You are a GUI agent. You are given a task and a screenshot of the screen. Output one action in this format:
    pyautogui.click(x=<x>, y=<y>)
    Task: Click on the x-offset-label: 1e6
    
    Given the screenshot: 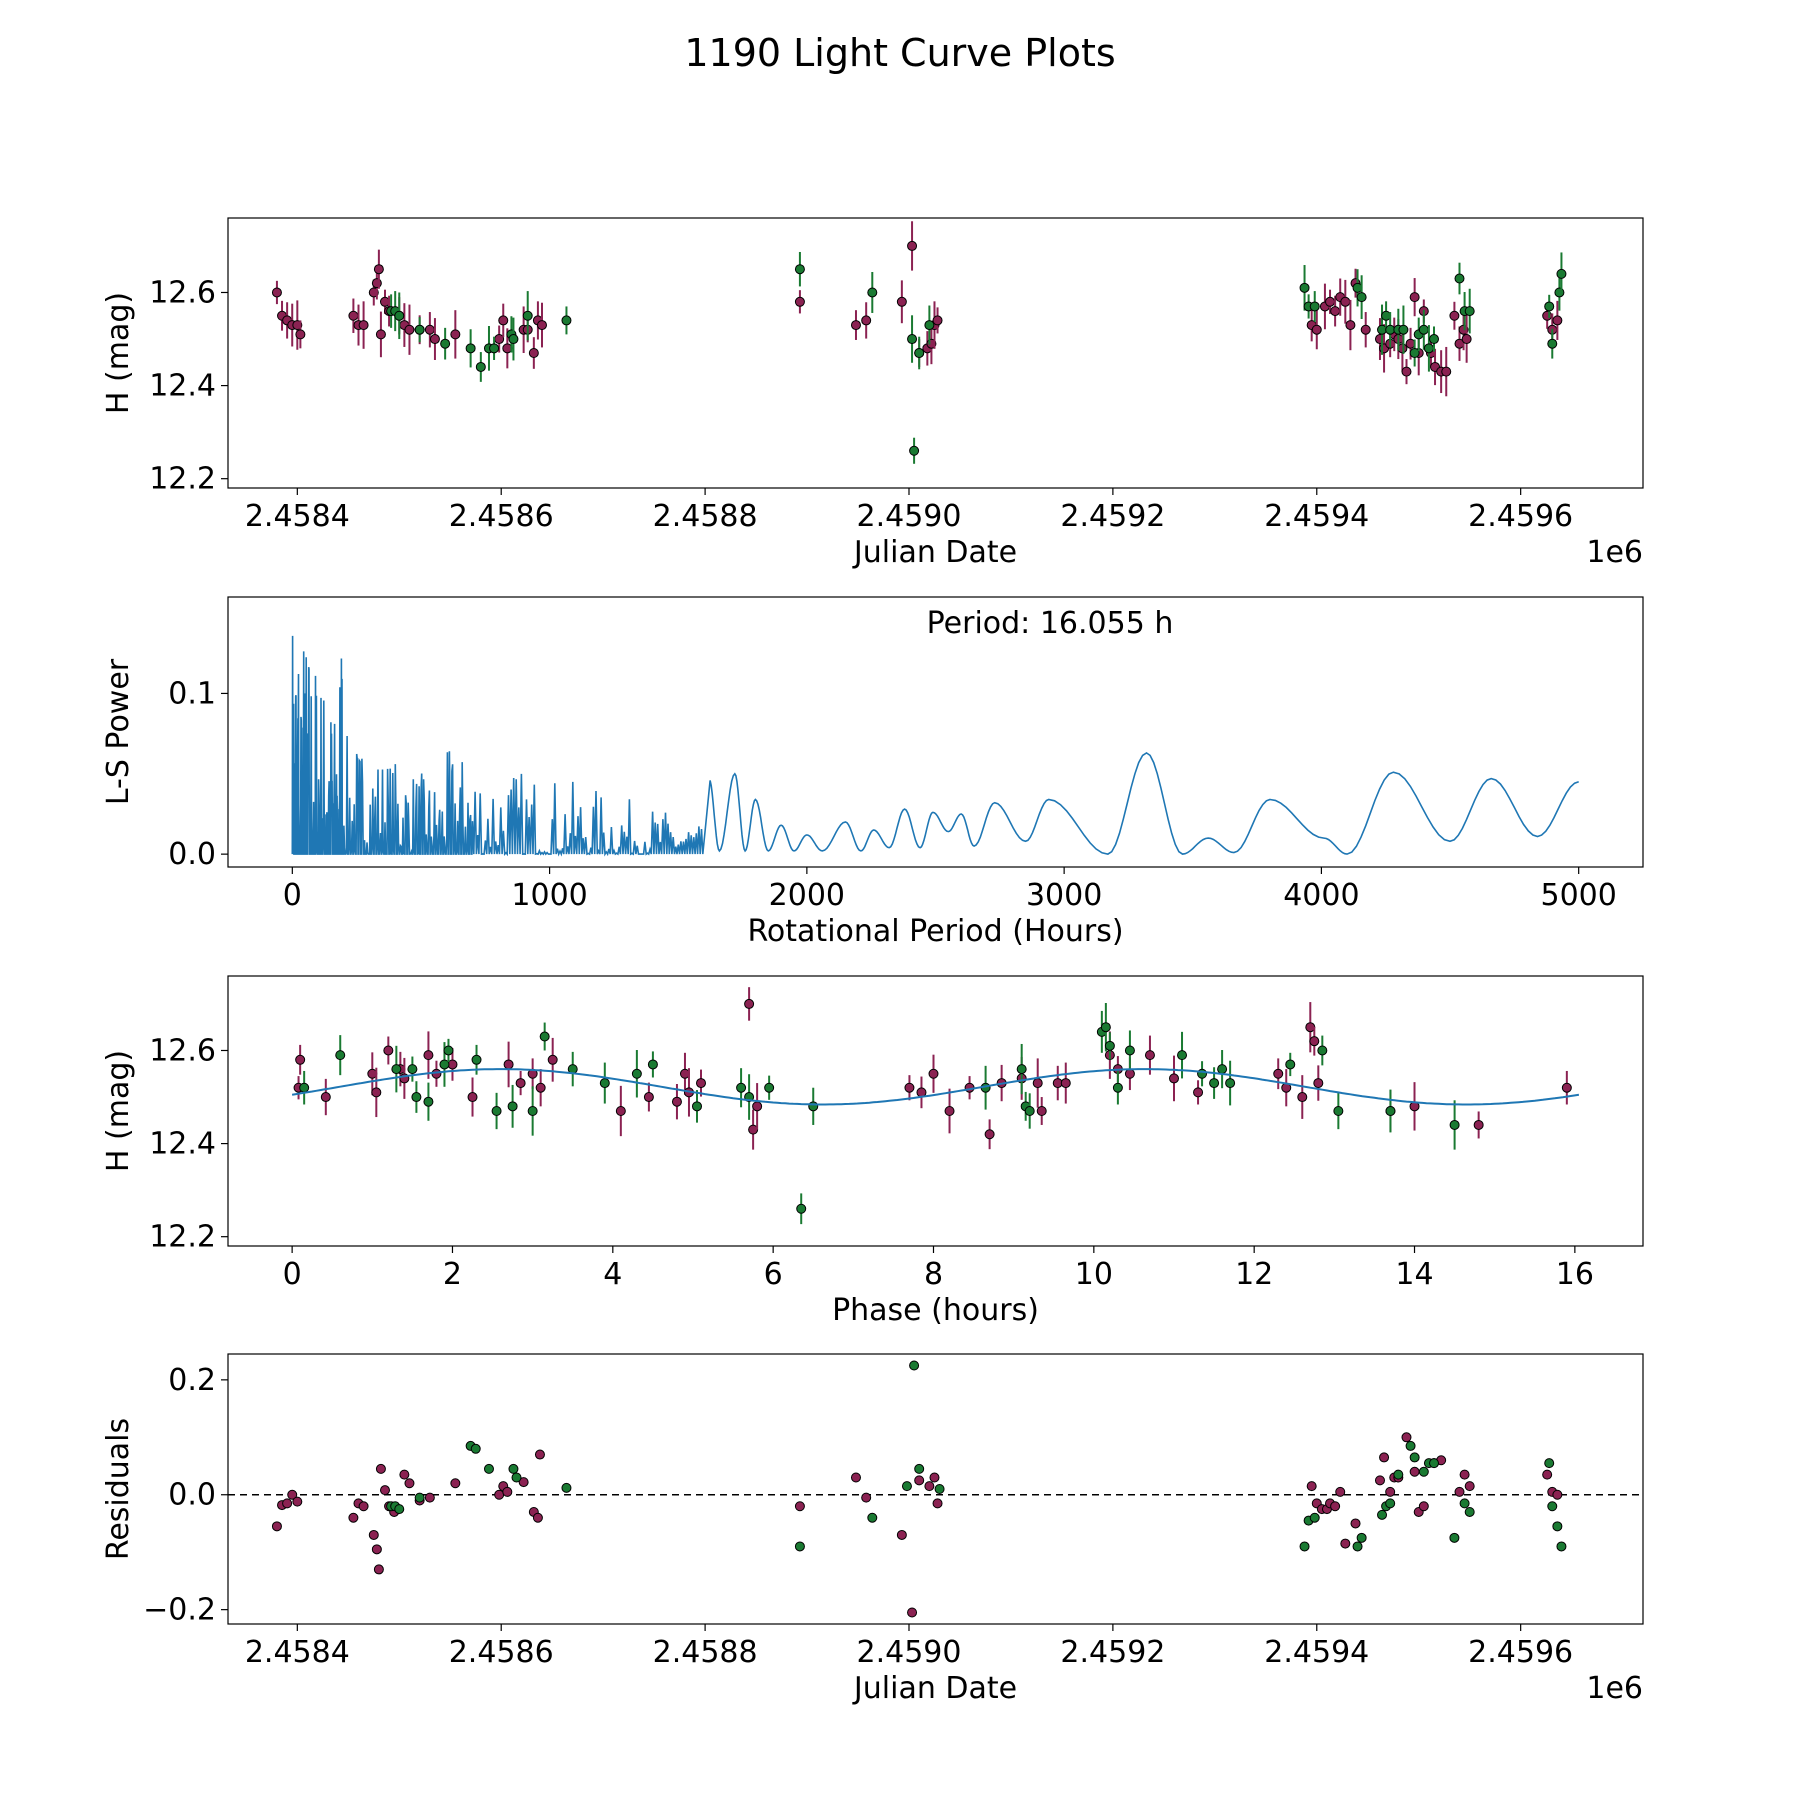 What is the action you would take?
    pyautogui.click(x=1614, y=1688)
    